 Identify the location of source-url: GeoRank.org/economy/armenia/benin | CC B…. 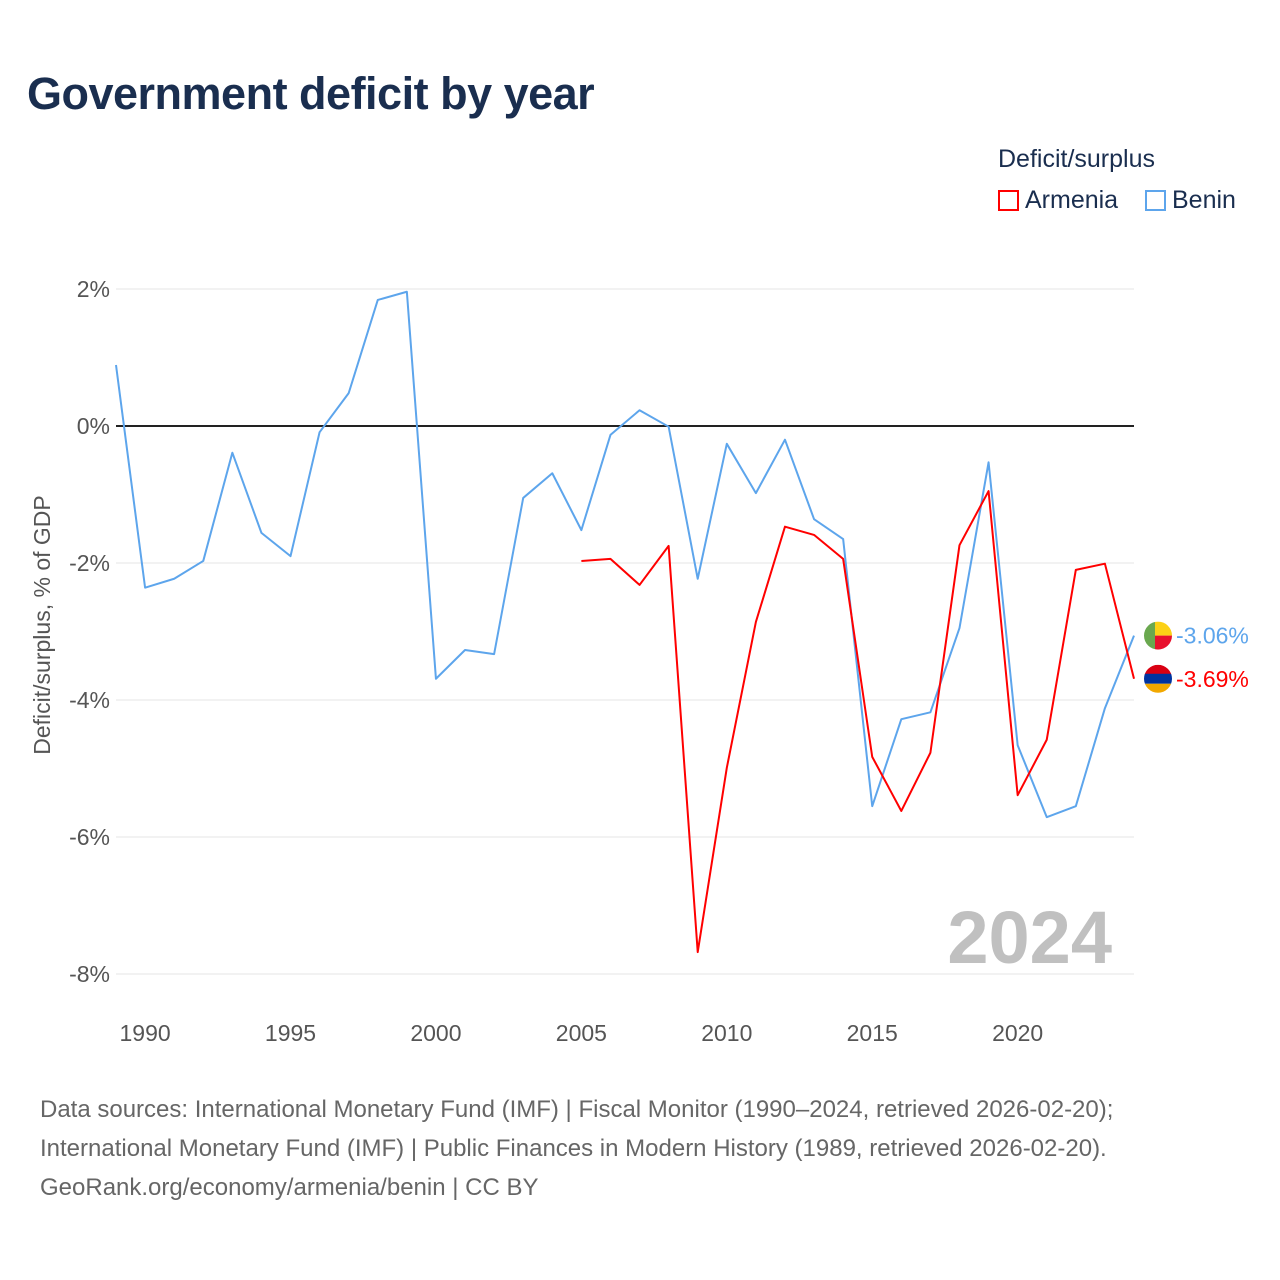
(289, 1187).